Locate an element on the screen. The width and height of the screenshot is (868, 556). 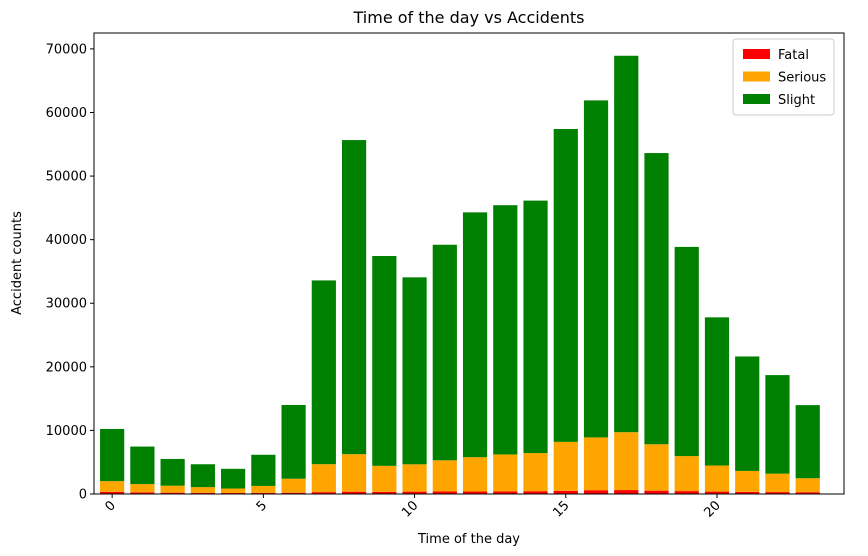
x-tick-label: 10 is located at coordinates (410, 509).